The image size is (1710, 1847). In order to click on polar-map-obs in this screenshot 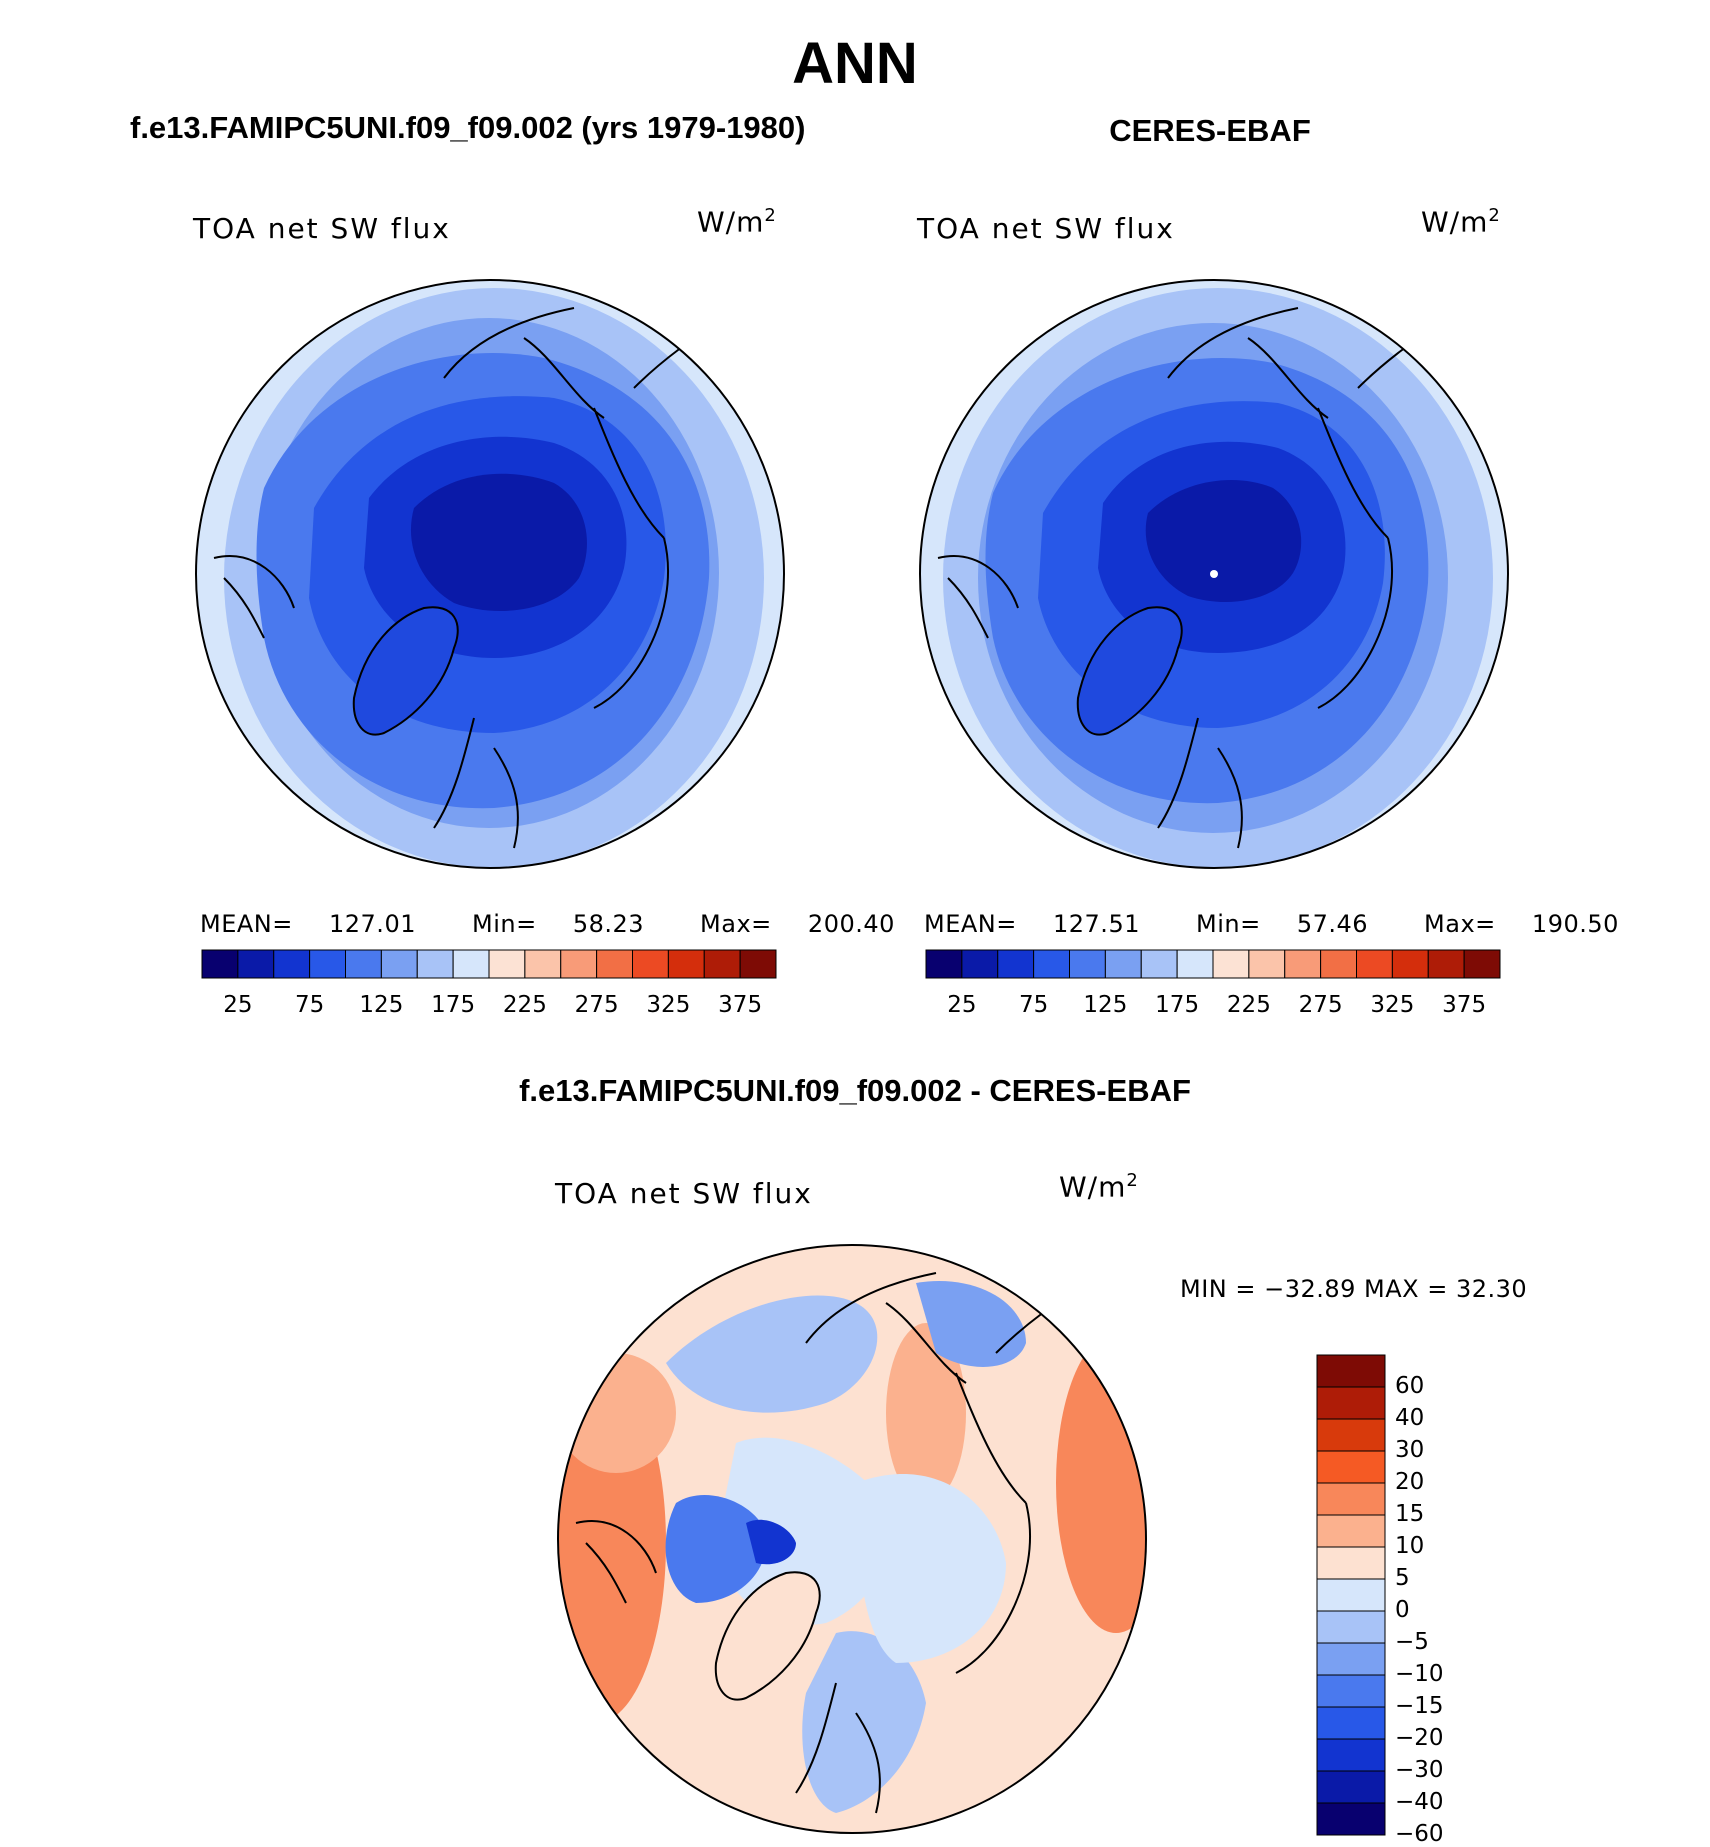, I will do `click(1214, 574)`.